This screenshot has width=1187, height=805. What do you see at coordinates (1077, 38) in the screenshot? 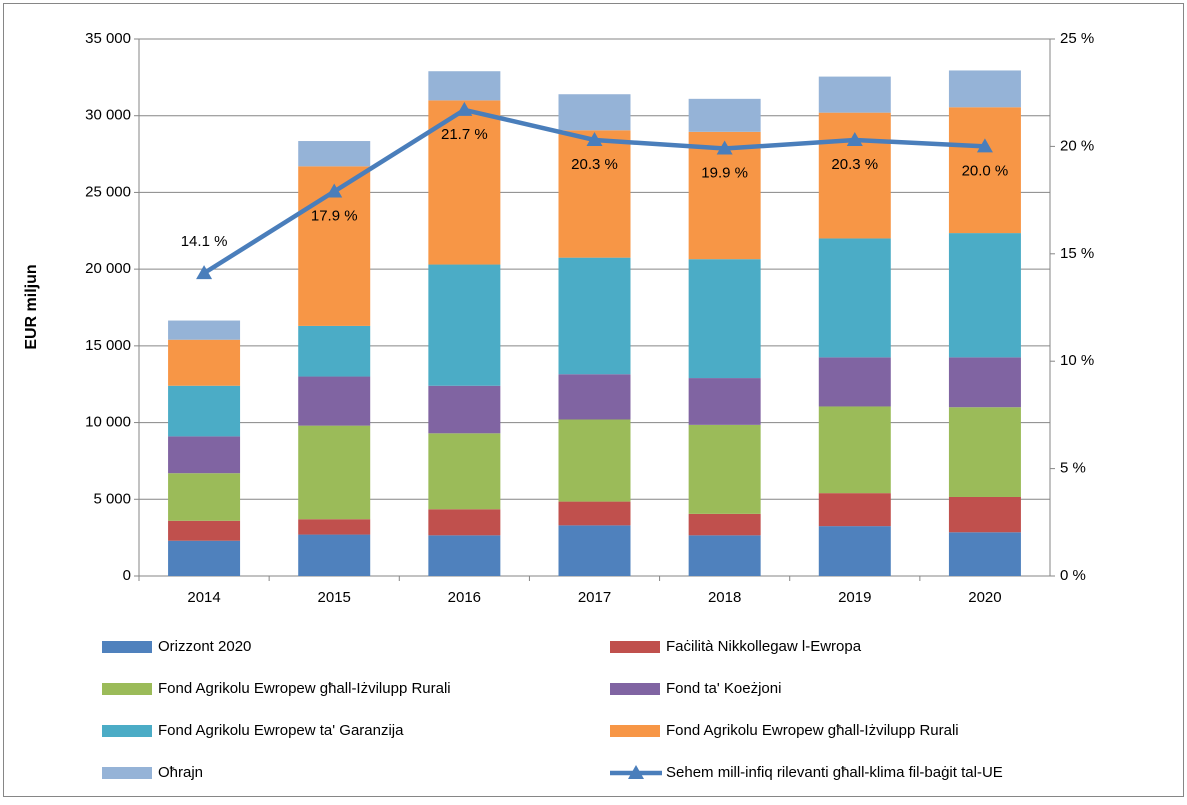
I see `y2-tick-label: 25 %` at bounding box center [1077, 38].